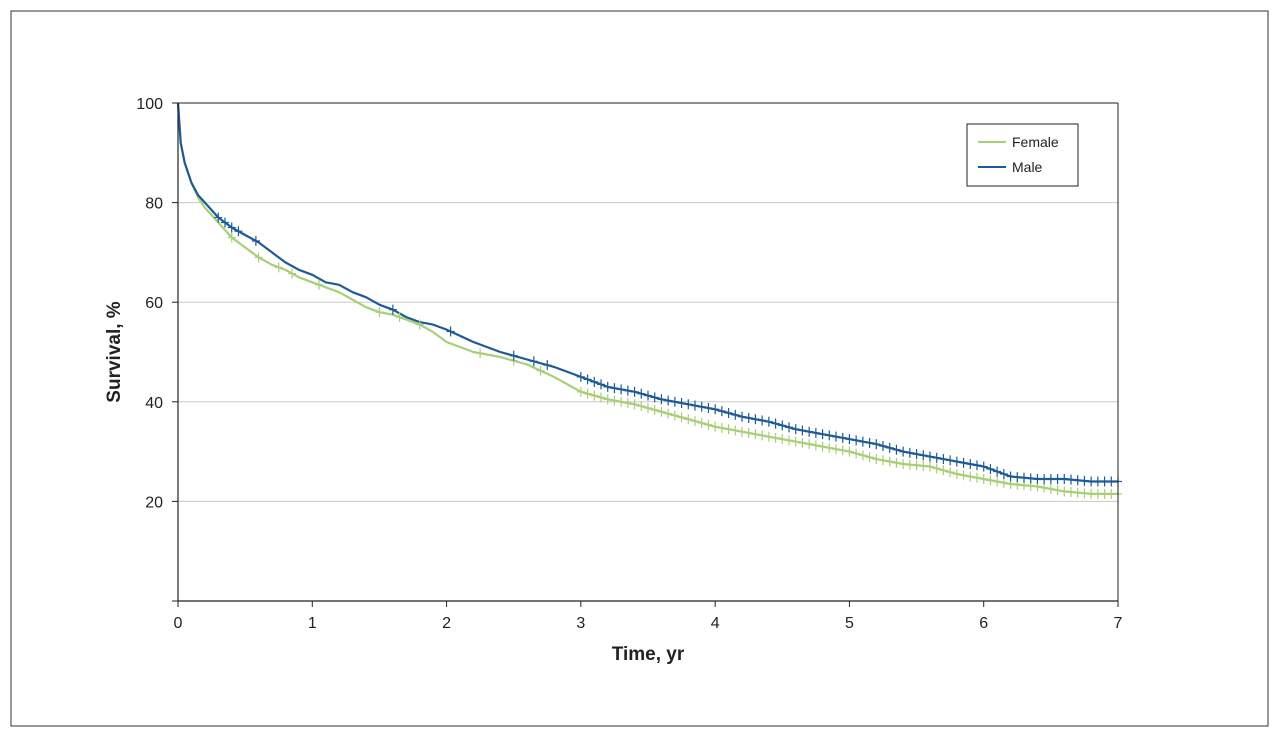 The image size is (1280, 738). What do you see at coordinates (149, 104) in the screenshot?
I see `y-tick-label-100: 100` at bounding box center [149, 104].